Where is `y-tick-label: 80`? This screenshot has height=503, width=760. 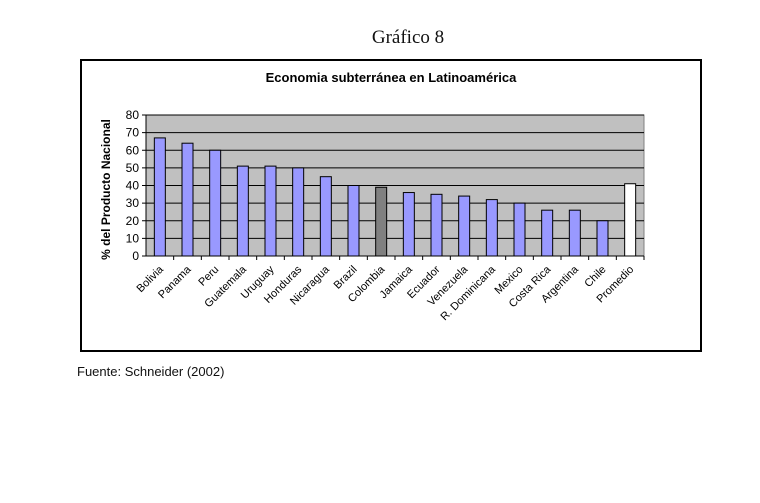
y-tick-label: 80 is located at coordinates (133, 115).